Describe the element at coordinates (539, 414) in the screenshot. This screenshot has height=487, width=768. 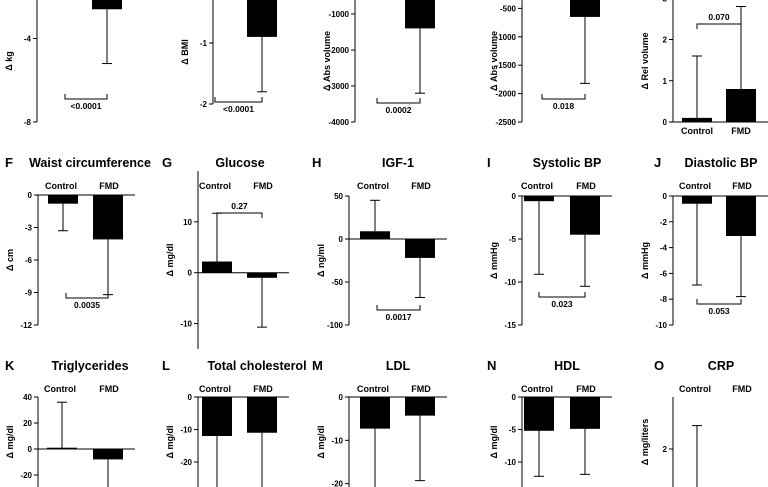
I see `panel-n-bar-control` at that location.